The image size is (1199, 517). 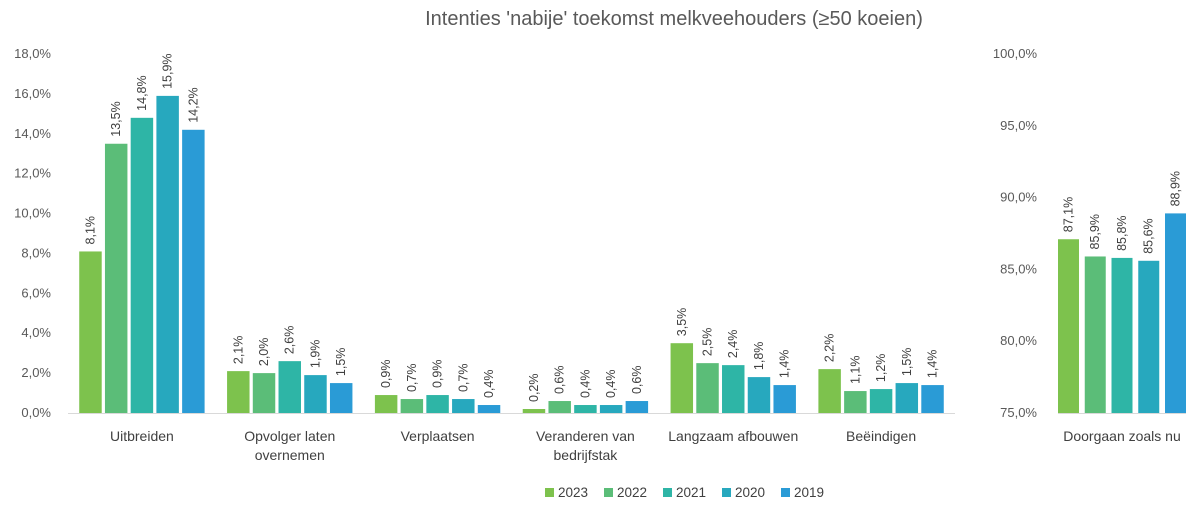 I want to click on legend-swatch-2020, so click(x=726, y=492).